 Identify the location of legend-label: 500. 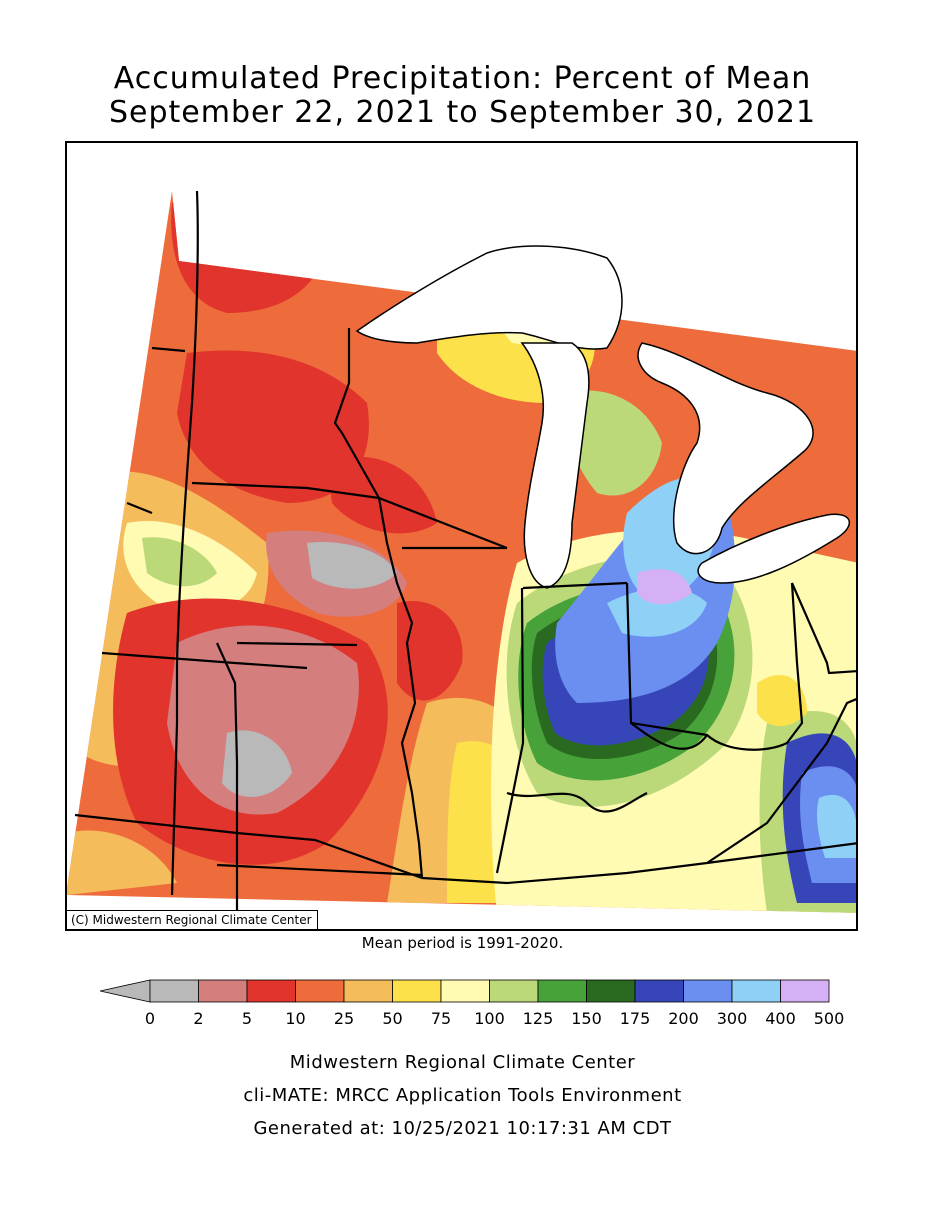
(829, 1018).